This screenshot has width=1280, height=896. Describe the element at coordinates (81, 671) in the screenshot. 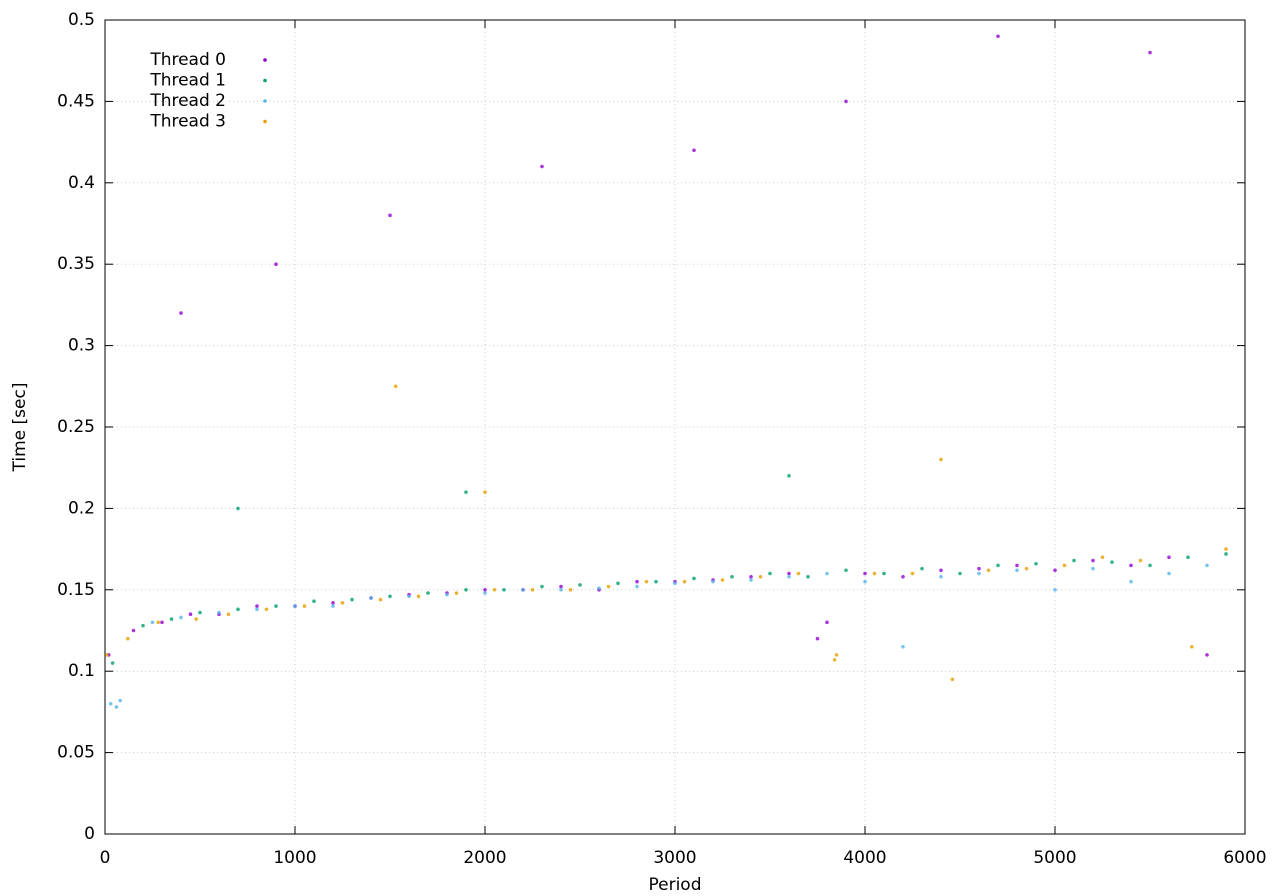

I see `y-tick-label: 0.1` at that location.